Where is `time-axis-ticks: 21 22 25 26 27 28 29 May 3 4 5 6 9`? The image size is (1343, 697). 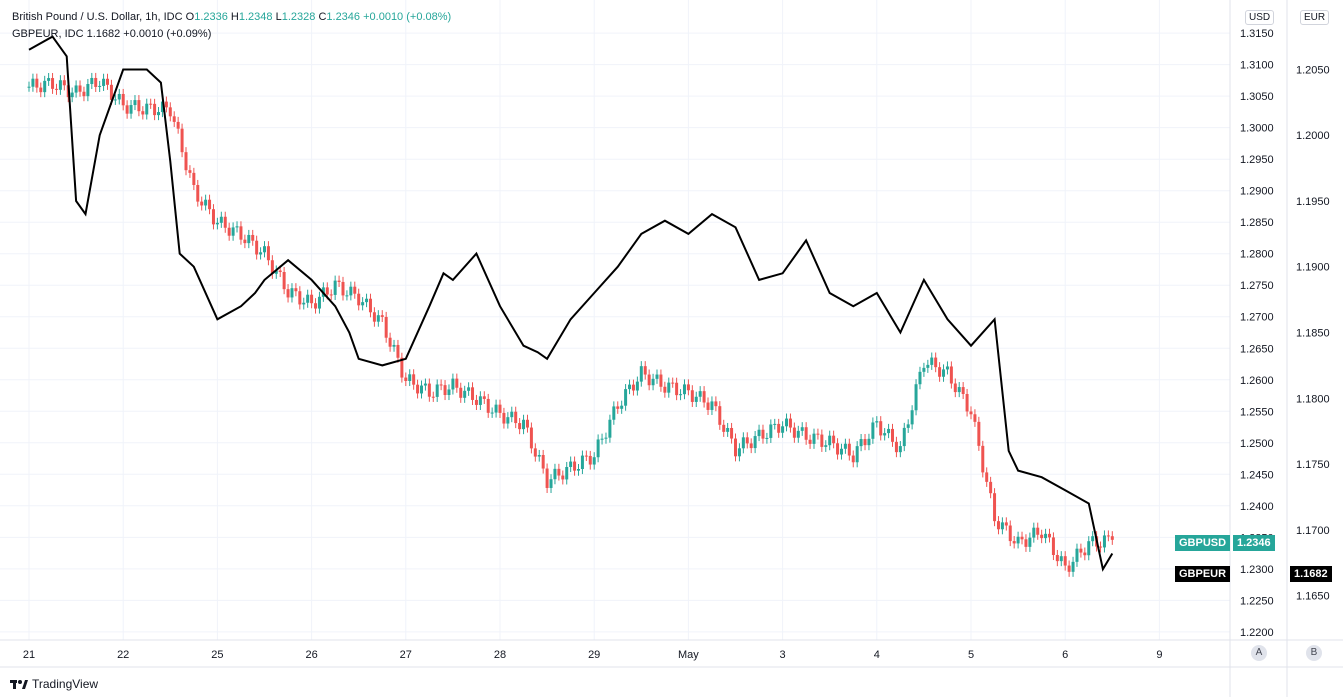 time-axis-ticks: 21 22 25 26 27 28 29 May 3 4 5 6 9 is located at coordinates (593, 655).